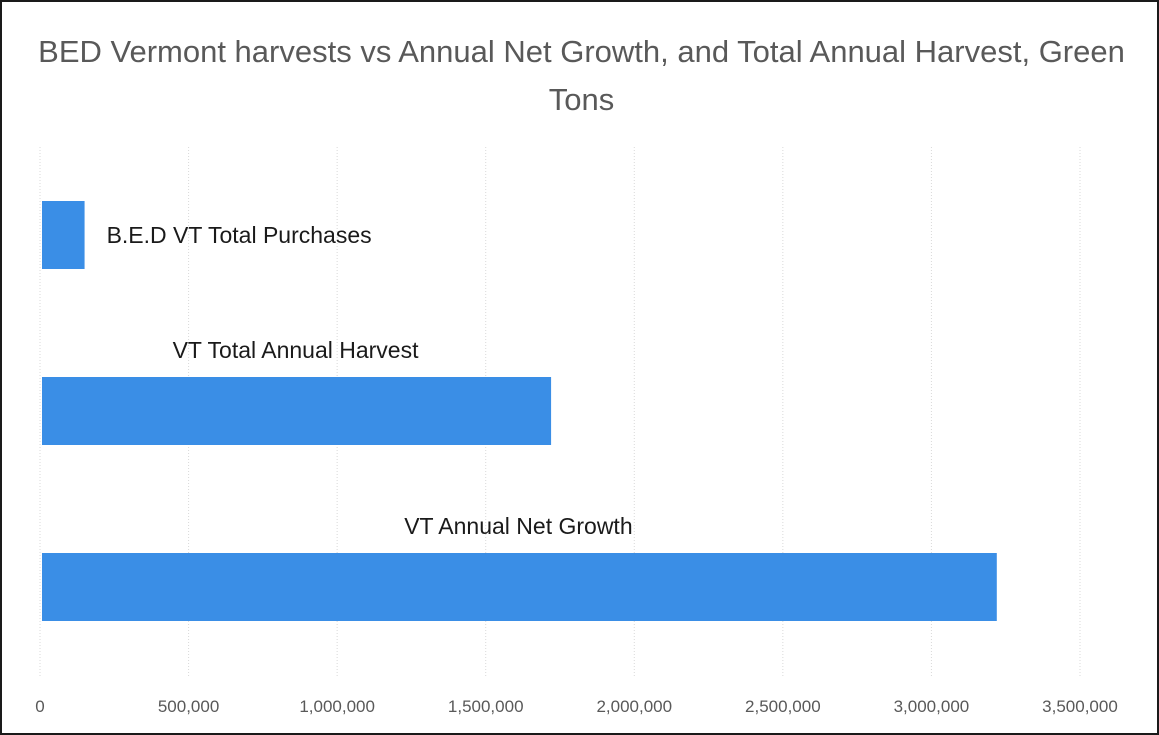 This screenshot has width=1159, height=735. What do you see at coordinates (634, 706) in the screenshot?
I see `x-tick-label: 2,000,000` at bounding box center [634, 706].